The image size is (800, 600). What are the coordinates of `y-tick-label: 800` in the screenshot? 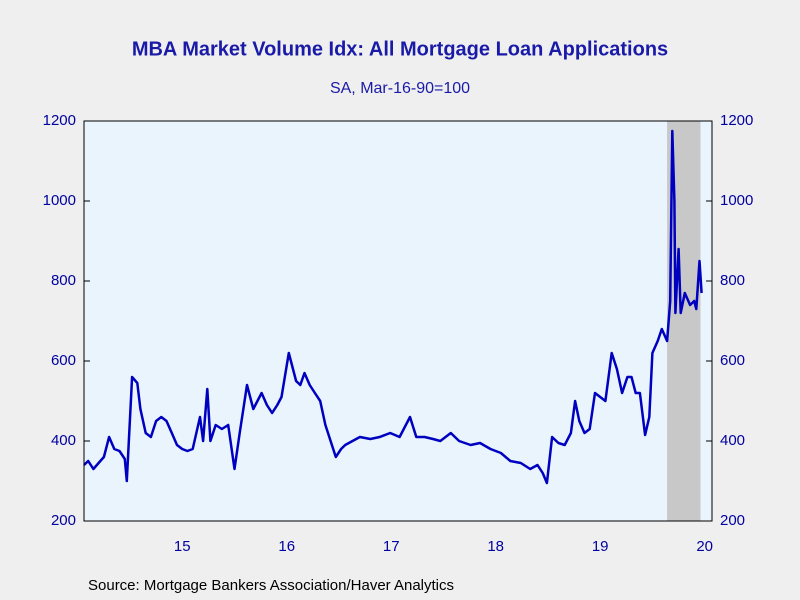 It's located at (63, 280).